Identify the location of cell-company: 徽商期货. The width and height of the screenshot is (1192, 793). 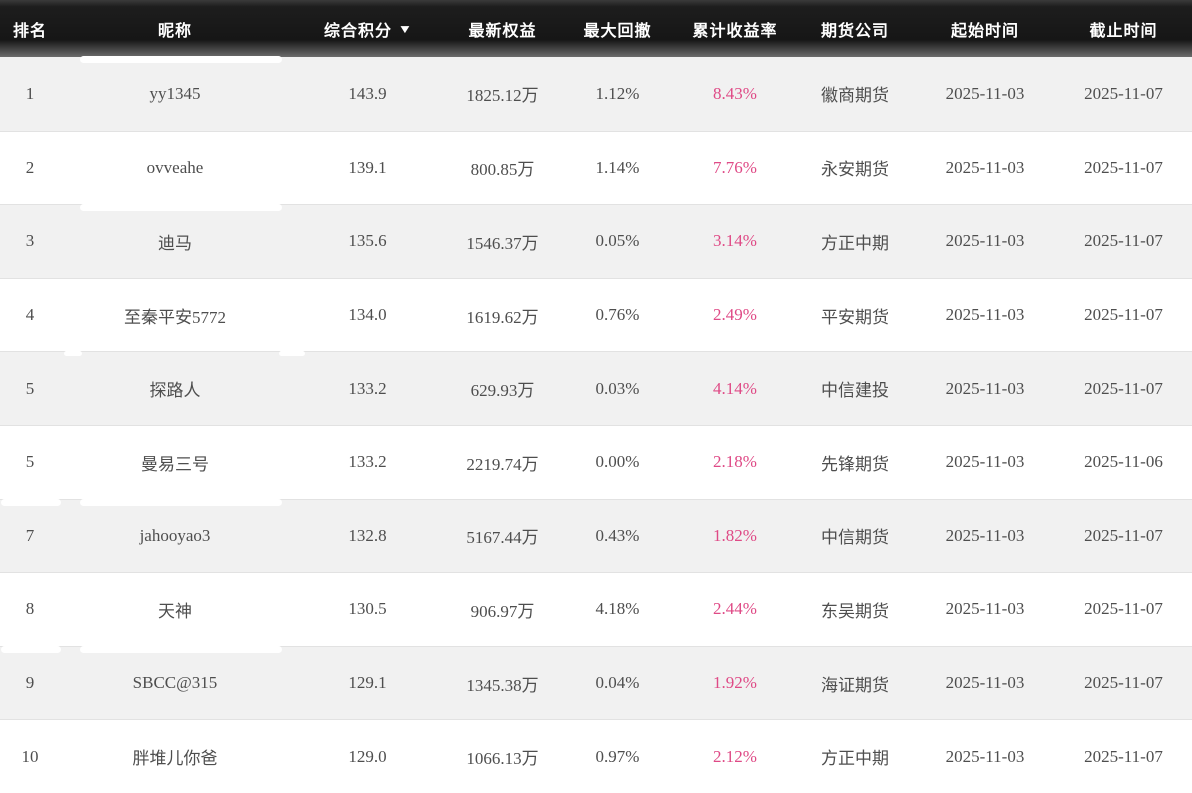
(855, 96).